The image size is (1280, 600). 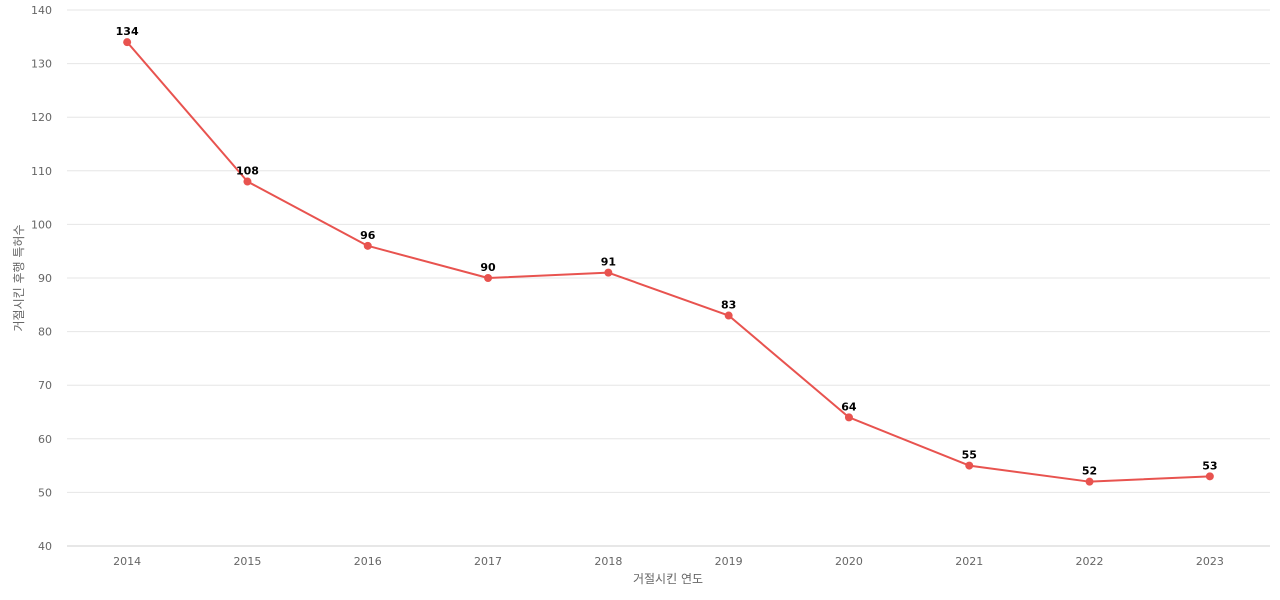 I want to click on x-axis-title: 거절시킨 연도, so click(x=668, y=579).